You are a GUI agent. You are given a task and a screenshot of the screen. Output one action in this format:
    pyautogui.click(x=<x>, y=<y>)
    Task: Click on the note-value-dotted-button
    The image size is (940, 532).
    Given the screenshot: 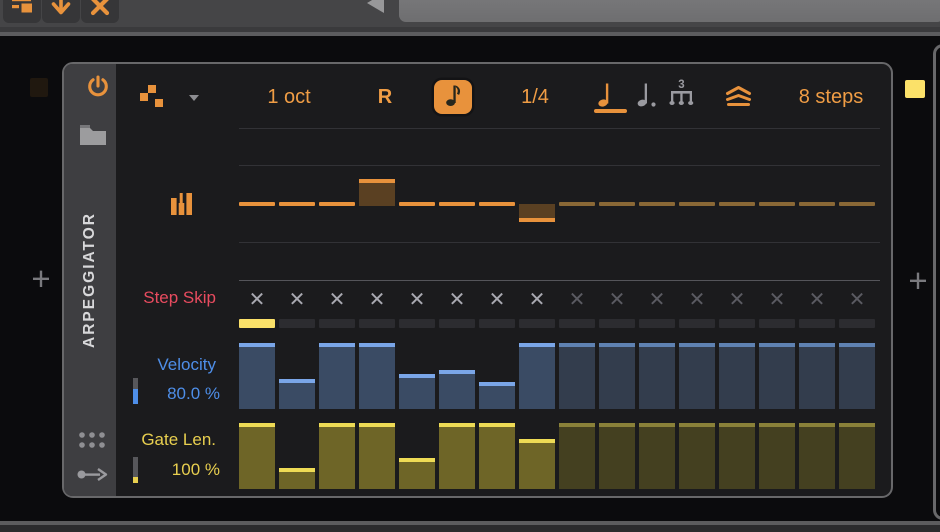 What is the action you would take?
    pyautogui.click(x=647, y=95)
    